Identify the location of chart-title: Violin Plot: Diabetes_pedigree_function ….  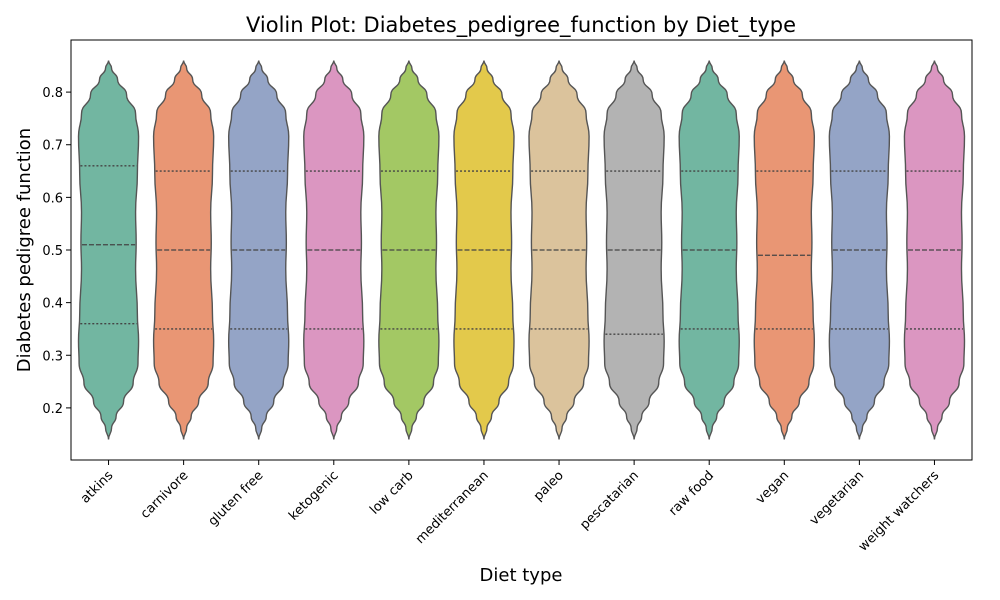
(521, 25).